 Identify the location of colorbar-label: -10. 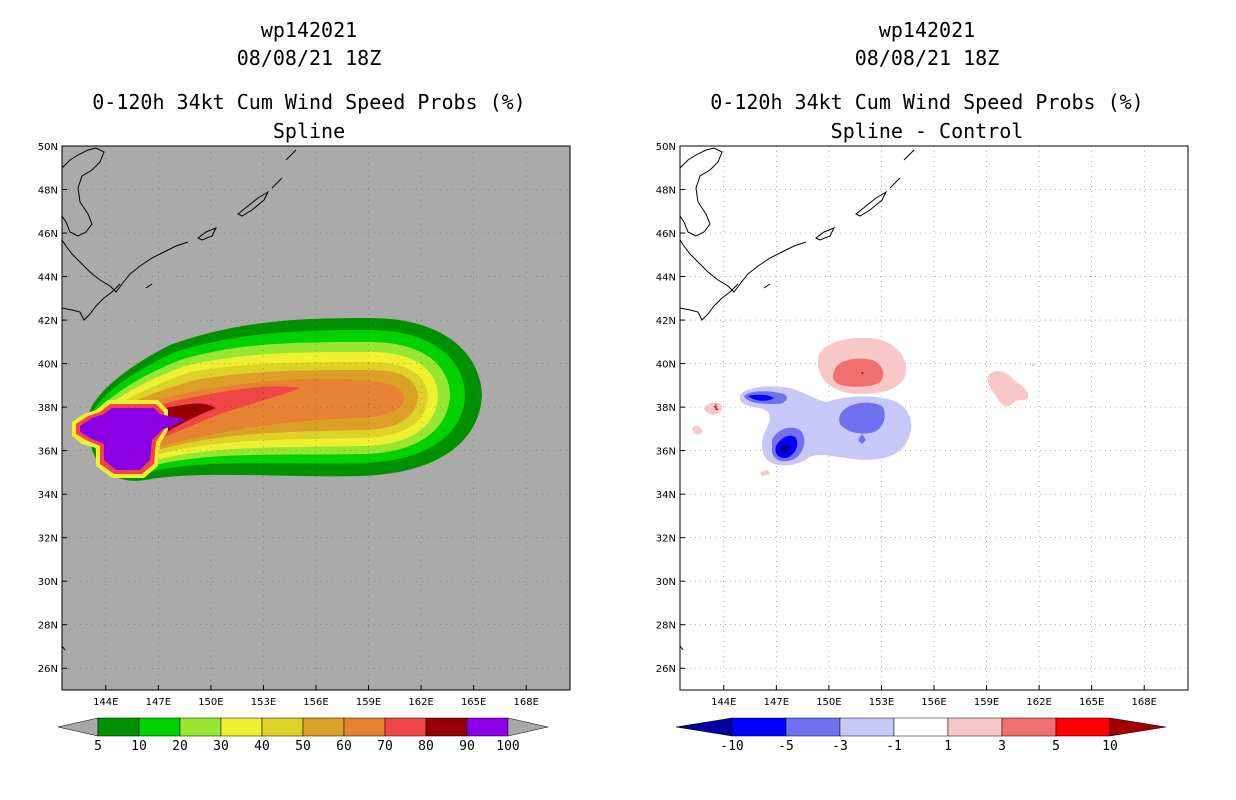
(731, 746).